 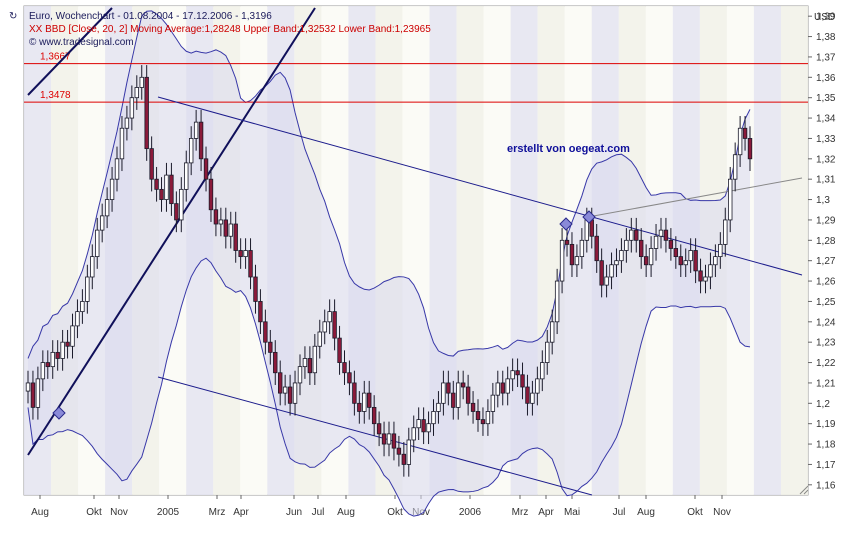 I want to click on y-tick-label: 1,23, so click(x=826, y=343).